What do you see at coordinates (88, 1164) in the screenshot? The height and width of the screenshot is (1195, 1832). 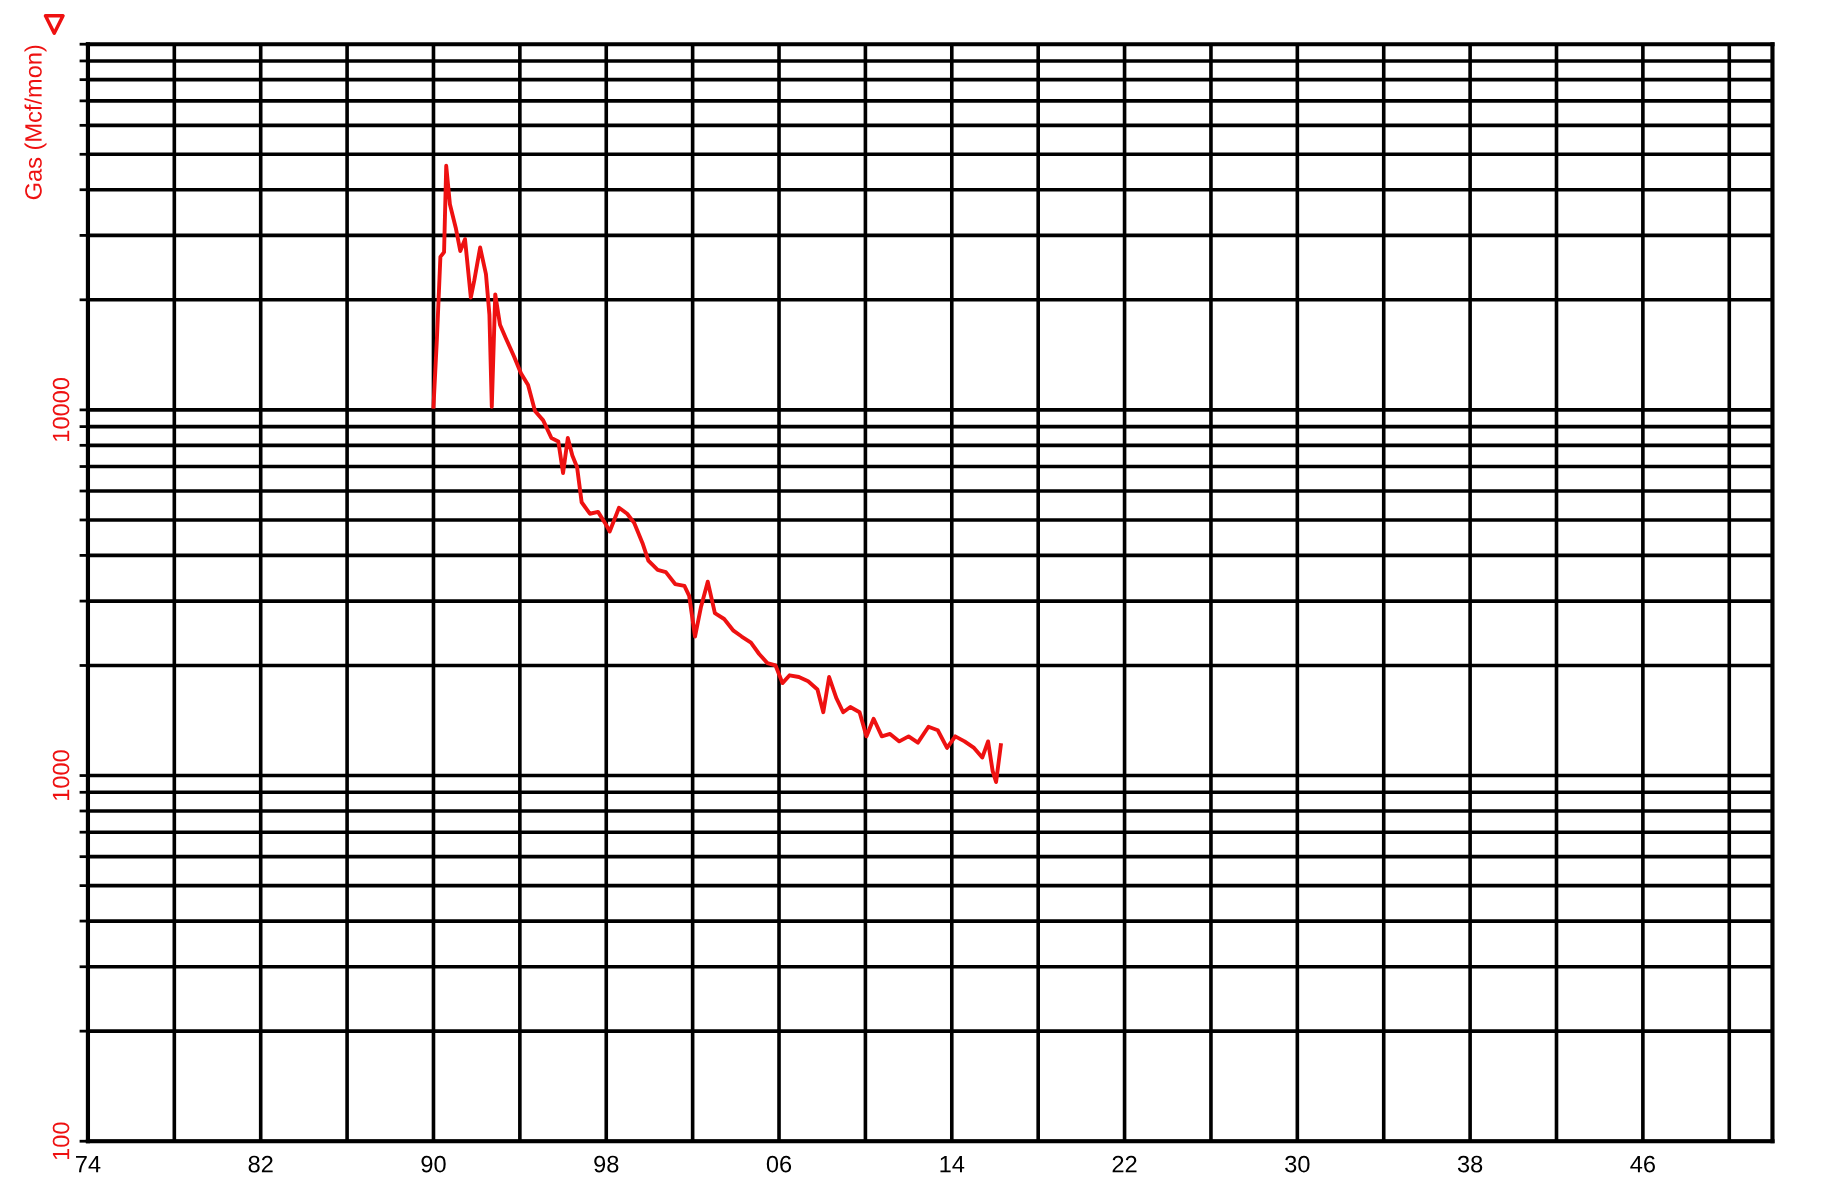 I see `x-tick-label: 74` at bounding box center [88, 1164].